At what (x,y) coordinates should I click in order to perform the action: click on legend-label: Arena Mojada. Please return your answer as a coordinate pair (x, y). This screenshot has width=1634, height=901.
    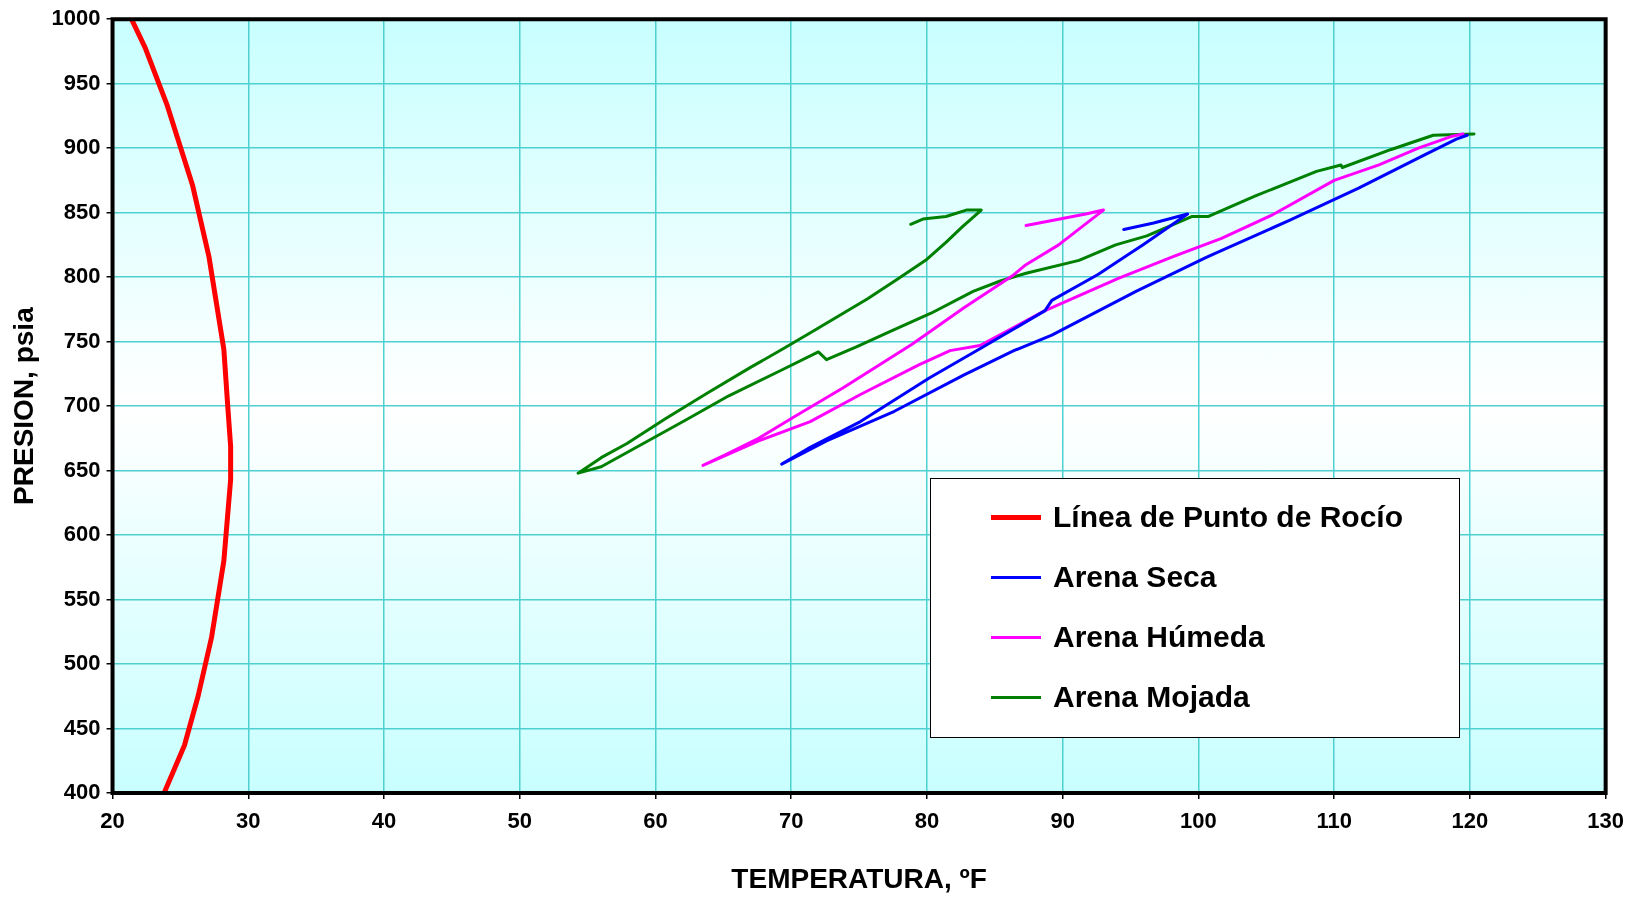
    Looking at the image, I should click on (1151, 697).